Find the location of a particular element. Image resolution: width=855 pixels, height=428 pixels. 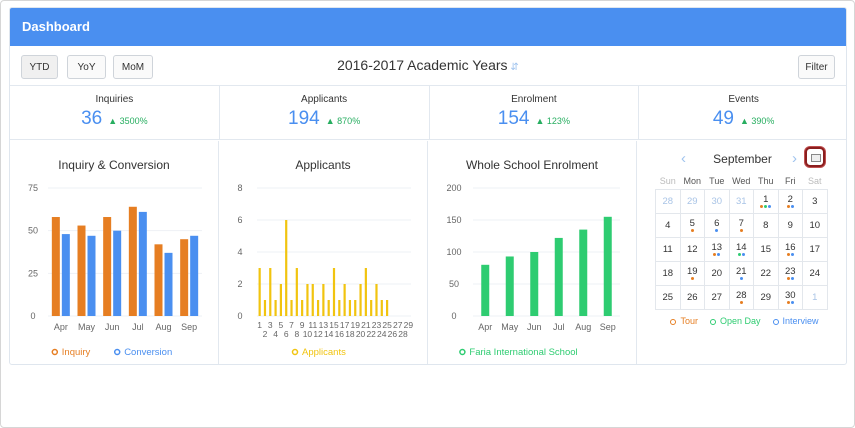

day-number: 11 is located at coordinates (667, 249).